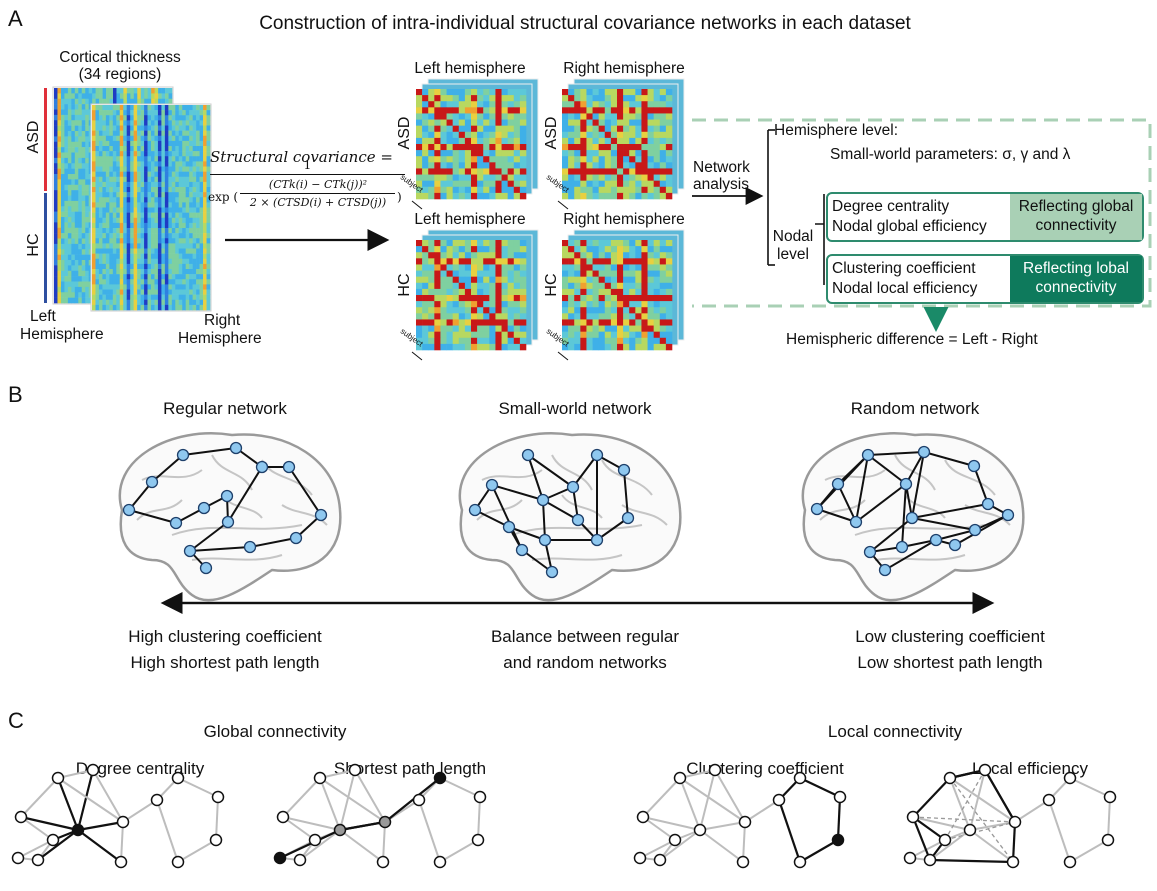 This screenshot has width=1157, height=891. What do you see at coordinates (220, 338) in the screenshot?
I see `right-hemi-line2: Hemisphere` at bounding box center [220, 338].